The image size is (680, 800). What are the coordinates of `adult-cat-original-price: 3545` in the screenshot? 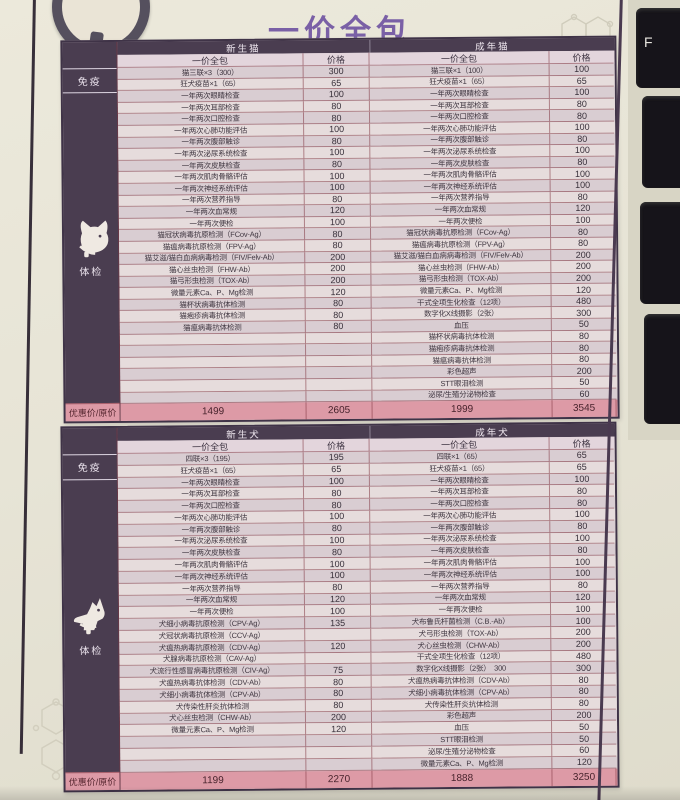 It's located at (584, 408).